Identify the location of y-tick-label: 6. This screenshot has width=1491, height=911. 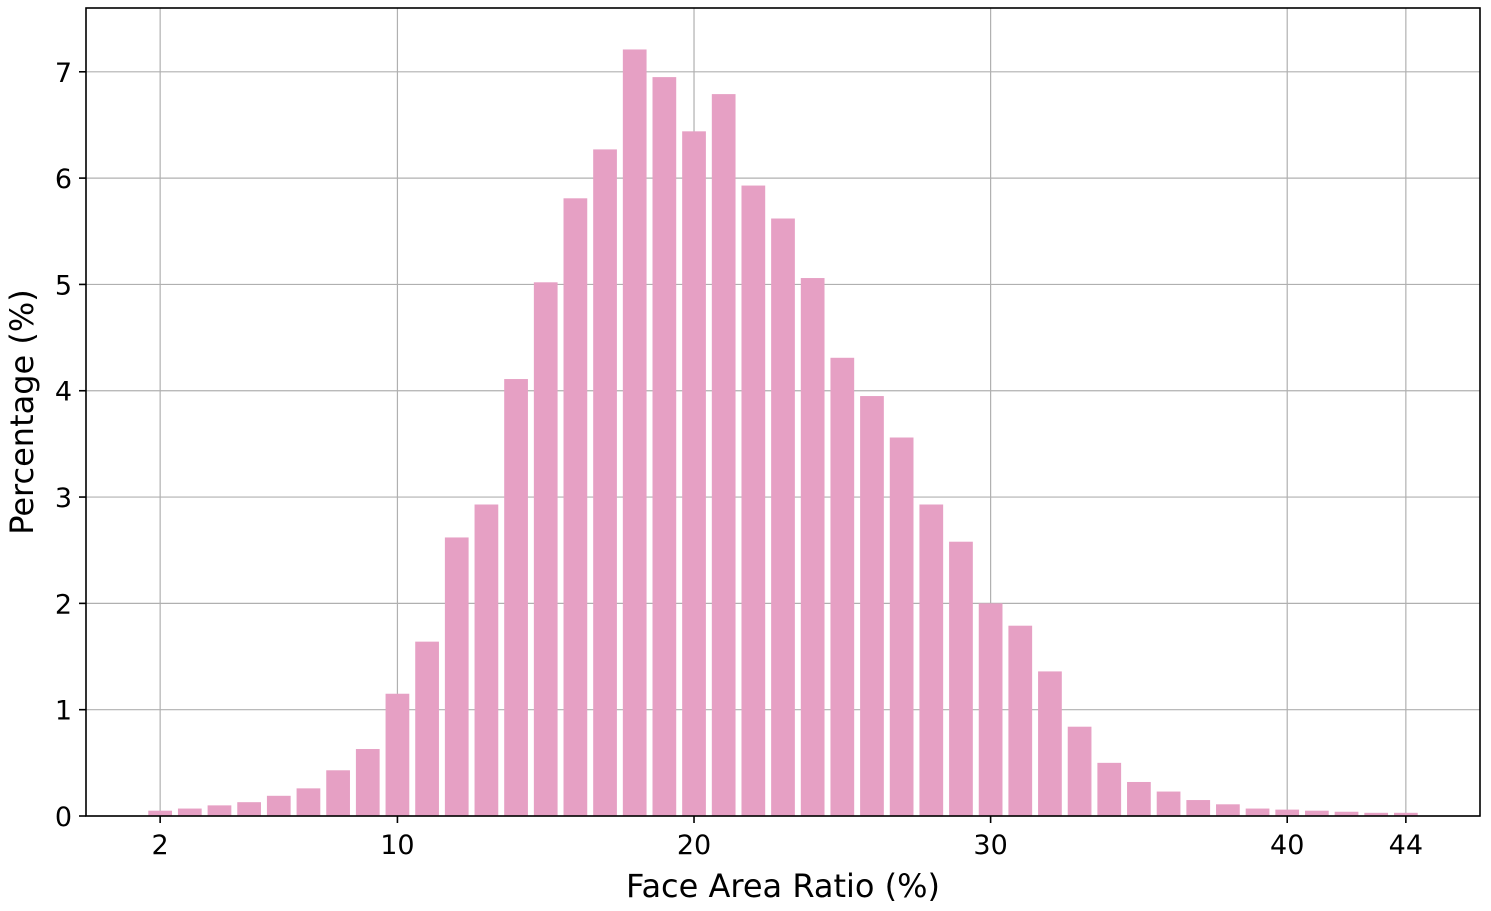
(63, 179).